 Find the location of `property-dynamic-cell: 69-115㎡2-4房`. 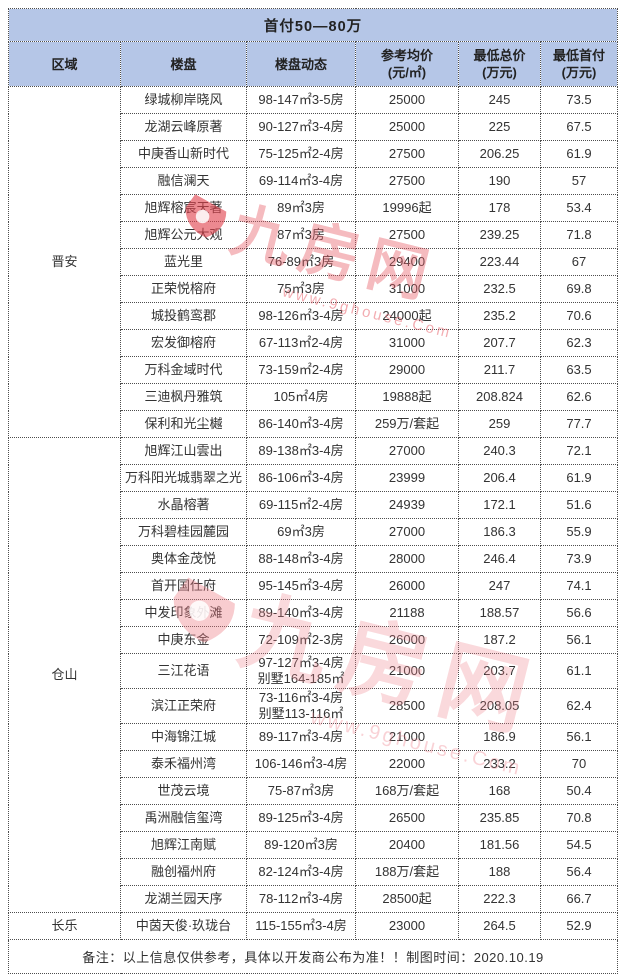

property-dynamic-cell: 69-115㎡2-4房 is located at coordinates (301, 505).